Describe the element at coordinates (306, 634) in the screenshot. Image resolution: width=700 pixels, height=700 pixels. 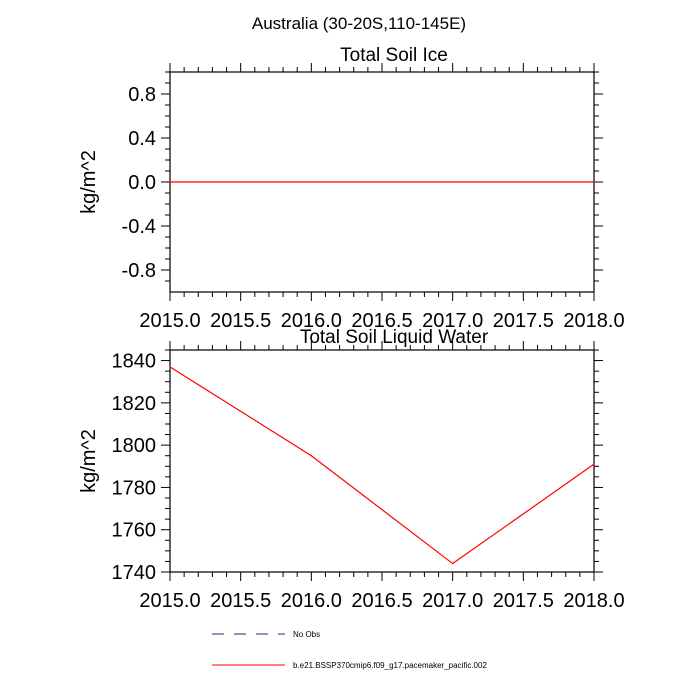
I see `legend-label: No Obs` at that location.